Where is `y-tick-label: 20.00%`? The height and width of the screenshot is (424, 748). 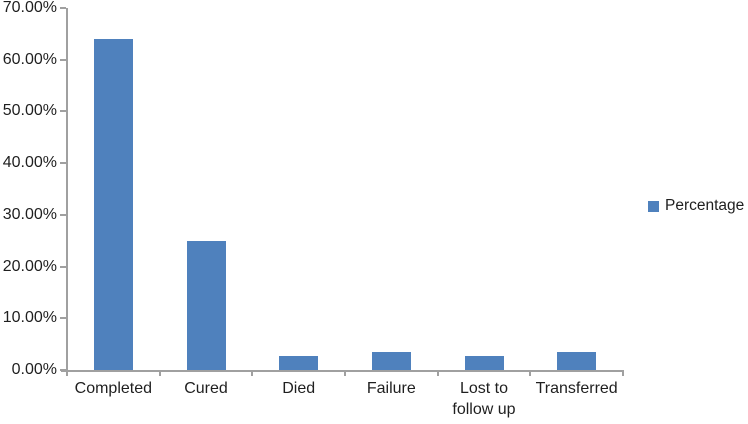 y-tick-label: 20.00% is located at coordinates (29, 266).